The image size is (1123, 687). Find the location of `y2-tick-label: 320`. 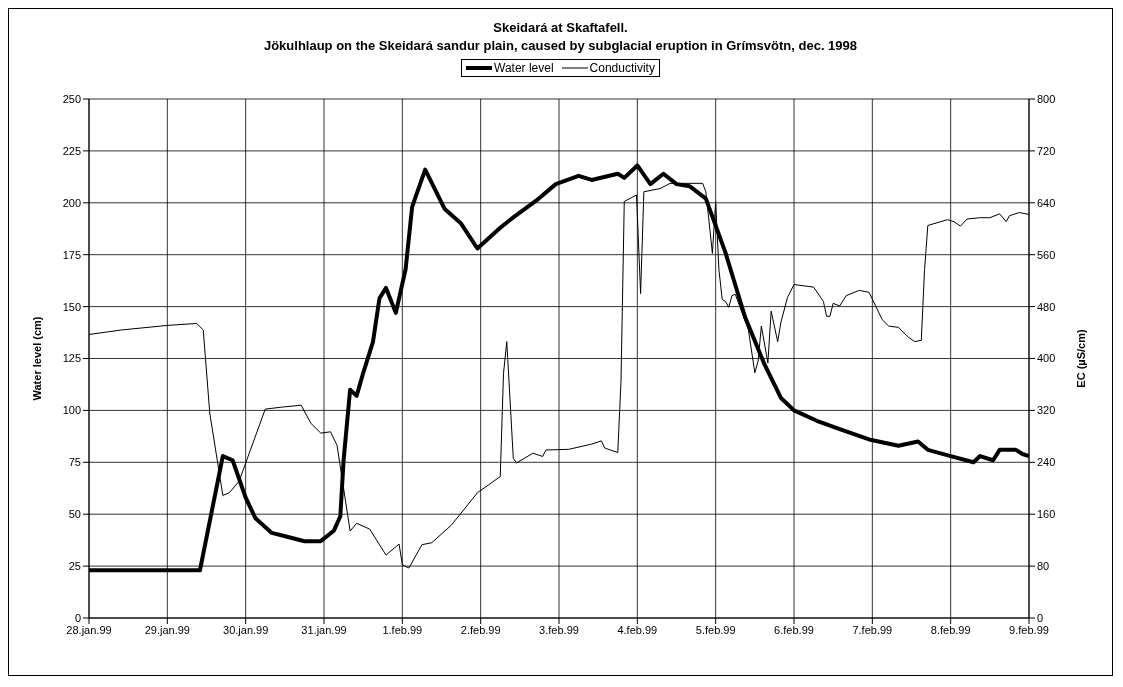

y2-tick-label: 320 is located at coordinates (1046, 410).